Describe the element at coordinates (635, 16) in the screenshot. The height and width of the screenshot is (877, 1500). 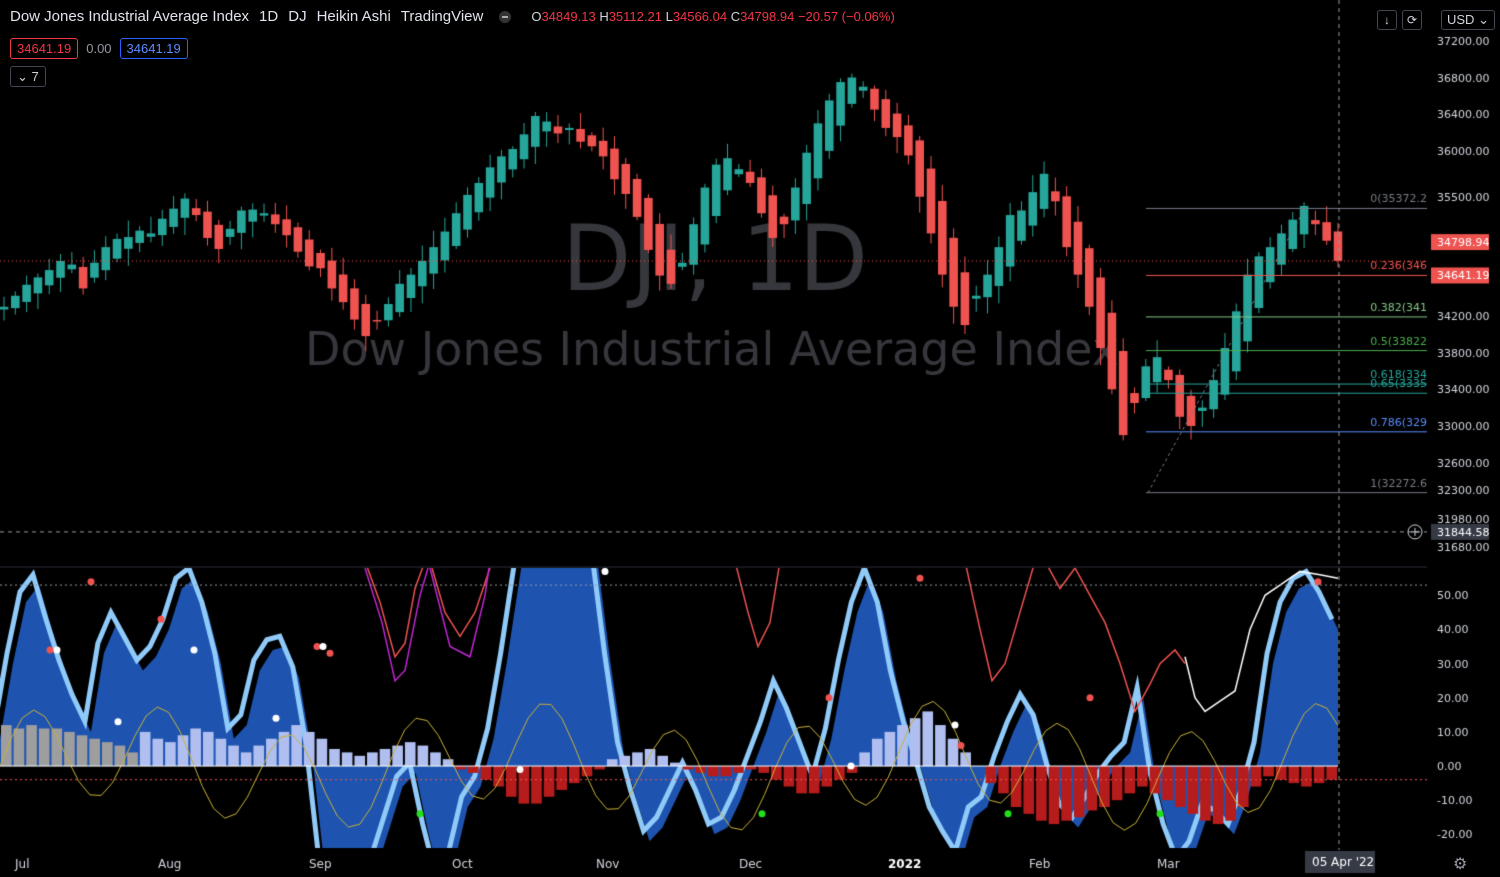
I see `high-value: 35112.21` at that location.